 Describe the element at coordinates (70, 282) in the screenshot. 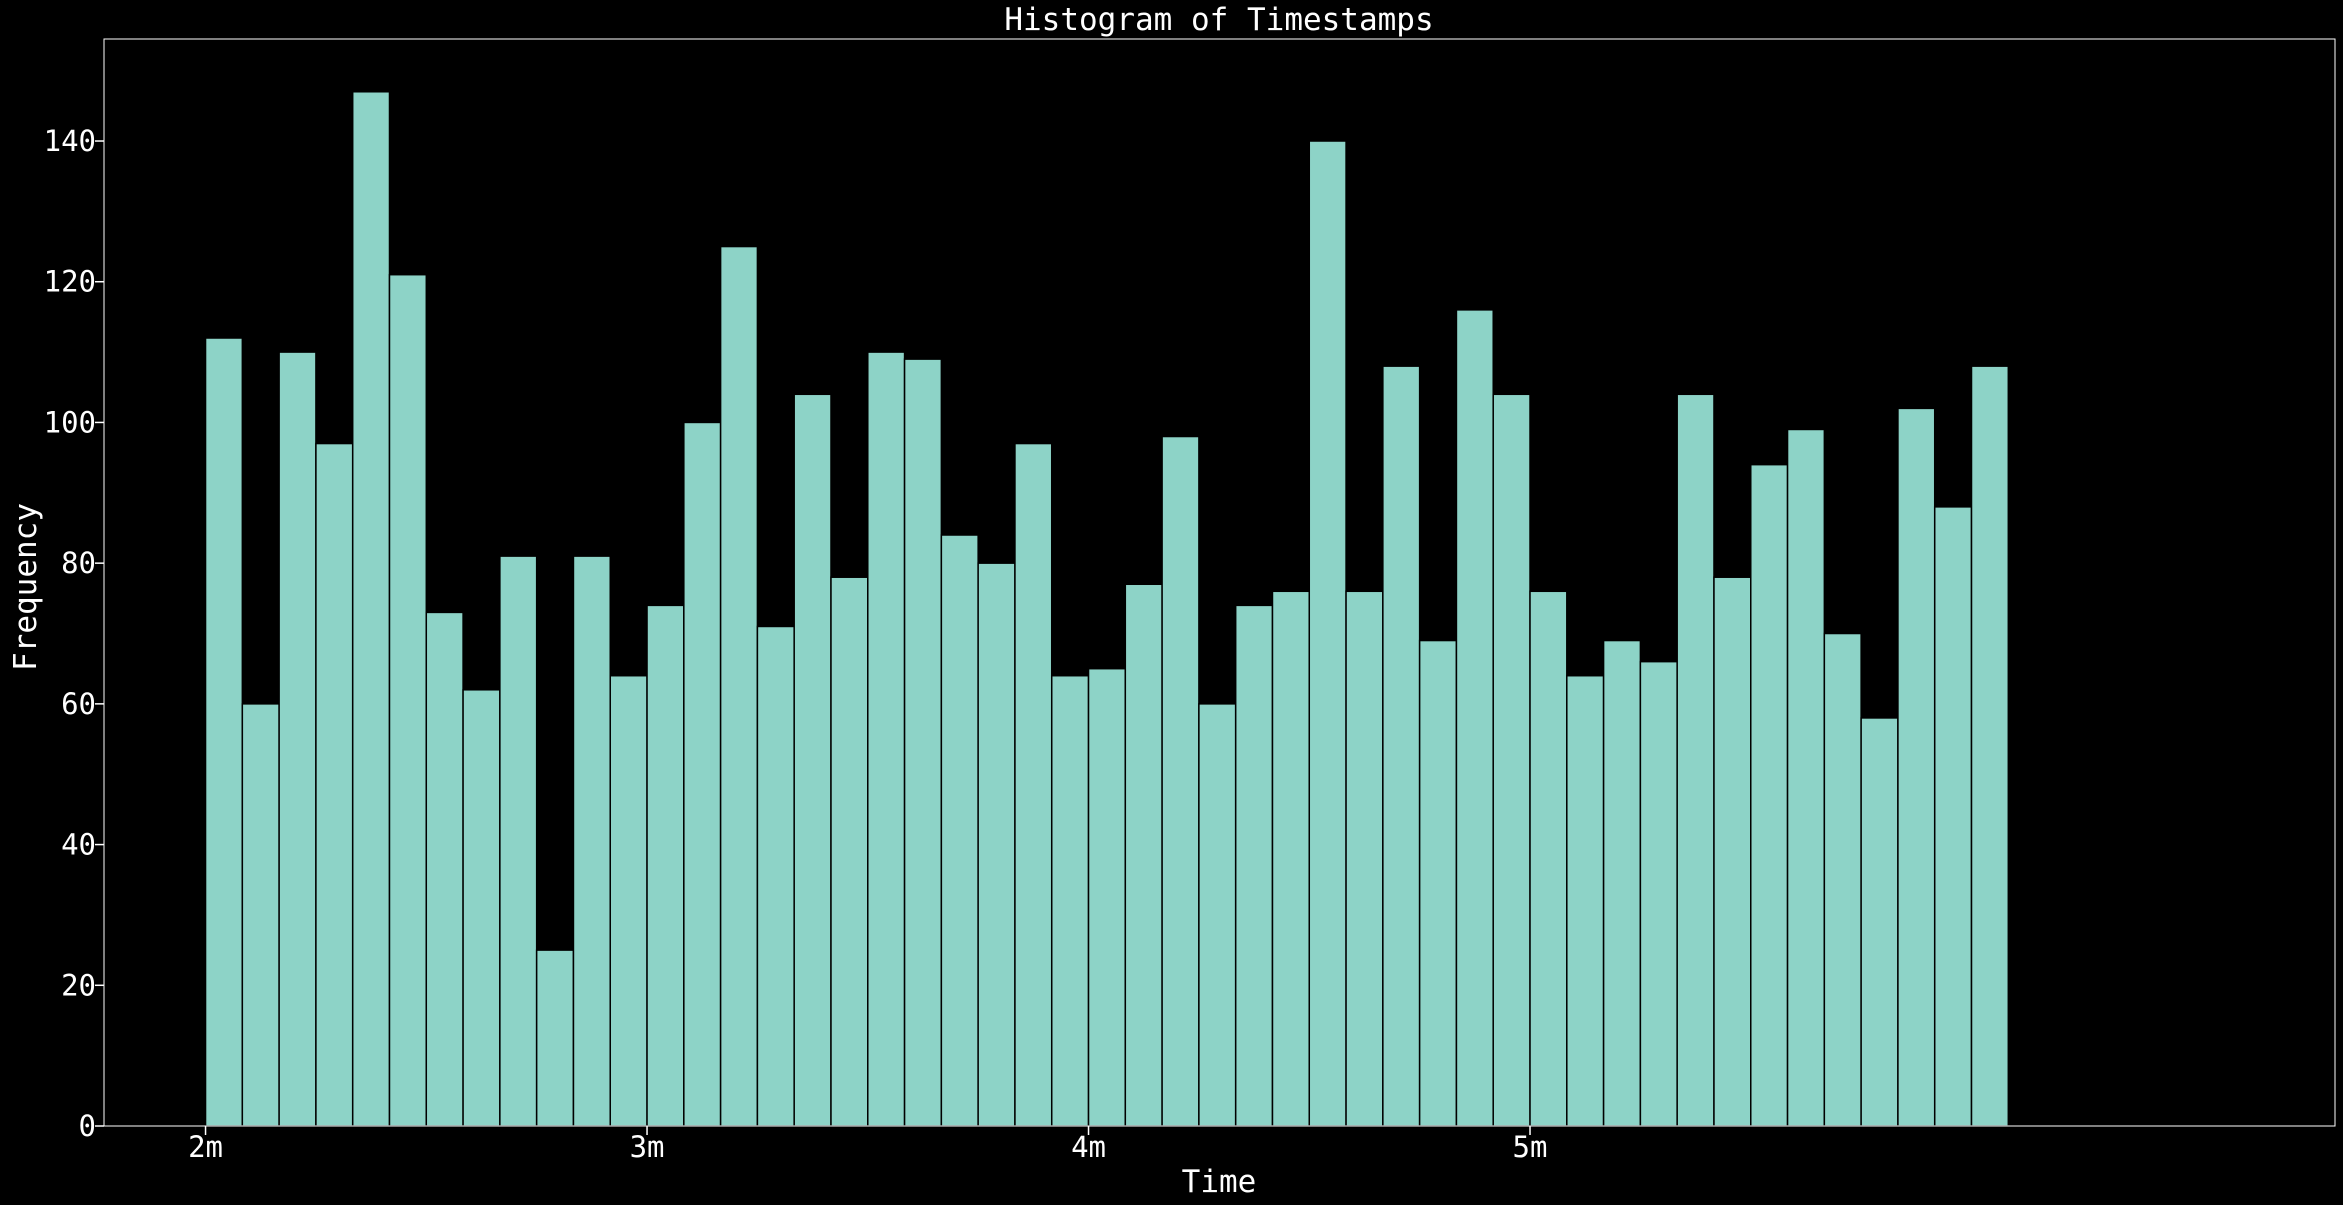

I see `y-tick-label: 120` at that location.